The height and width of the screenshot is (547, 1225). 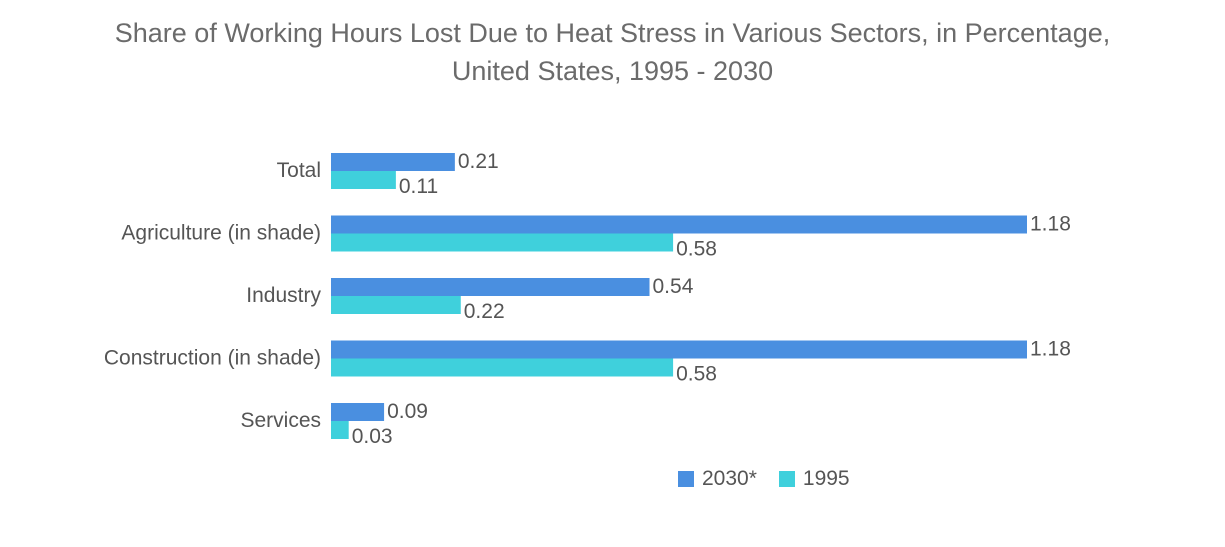 What do you see at coordinates (775, 479) in the screenshot?
I see `legend: 2030* 1995` at bounding box center [775, 479].